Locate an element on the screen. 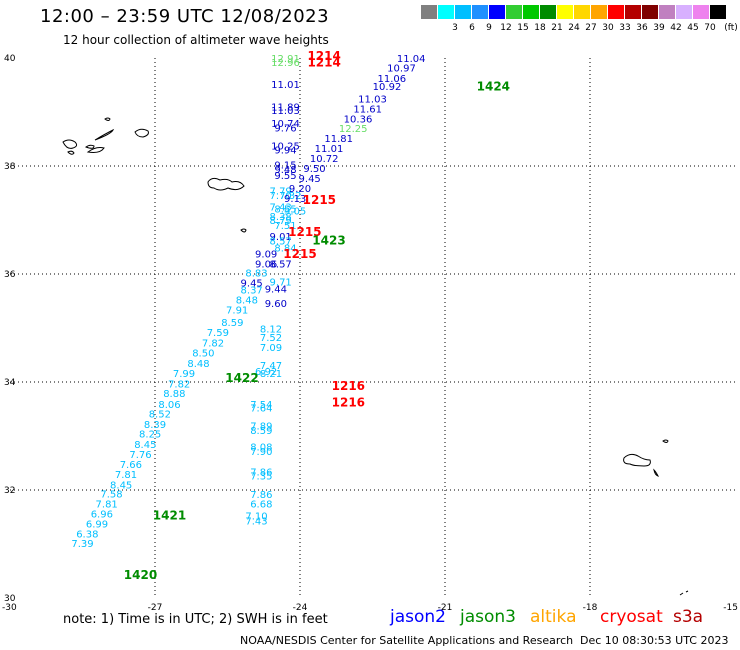 The height and width of the screenshot is (650, 740). wave-height-label: 7.89 is located at coordinates (261, 427).